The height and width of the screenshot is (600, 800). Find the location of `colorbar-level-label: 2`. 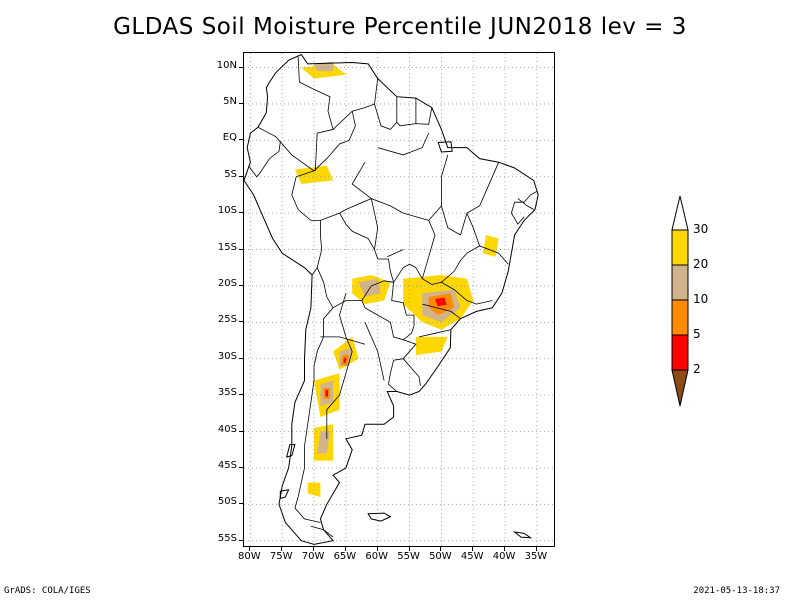

colorbar-level-label: 2 is located at coordinates (697, 369).